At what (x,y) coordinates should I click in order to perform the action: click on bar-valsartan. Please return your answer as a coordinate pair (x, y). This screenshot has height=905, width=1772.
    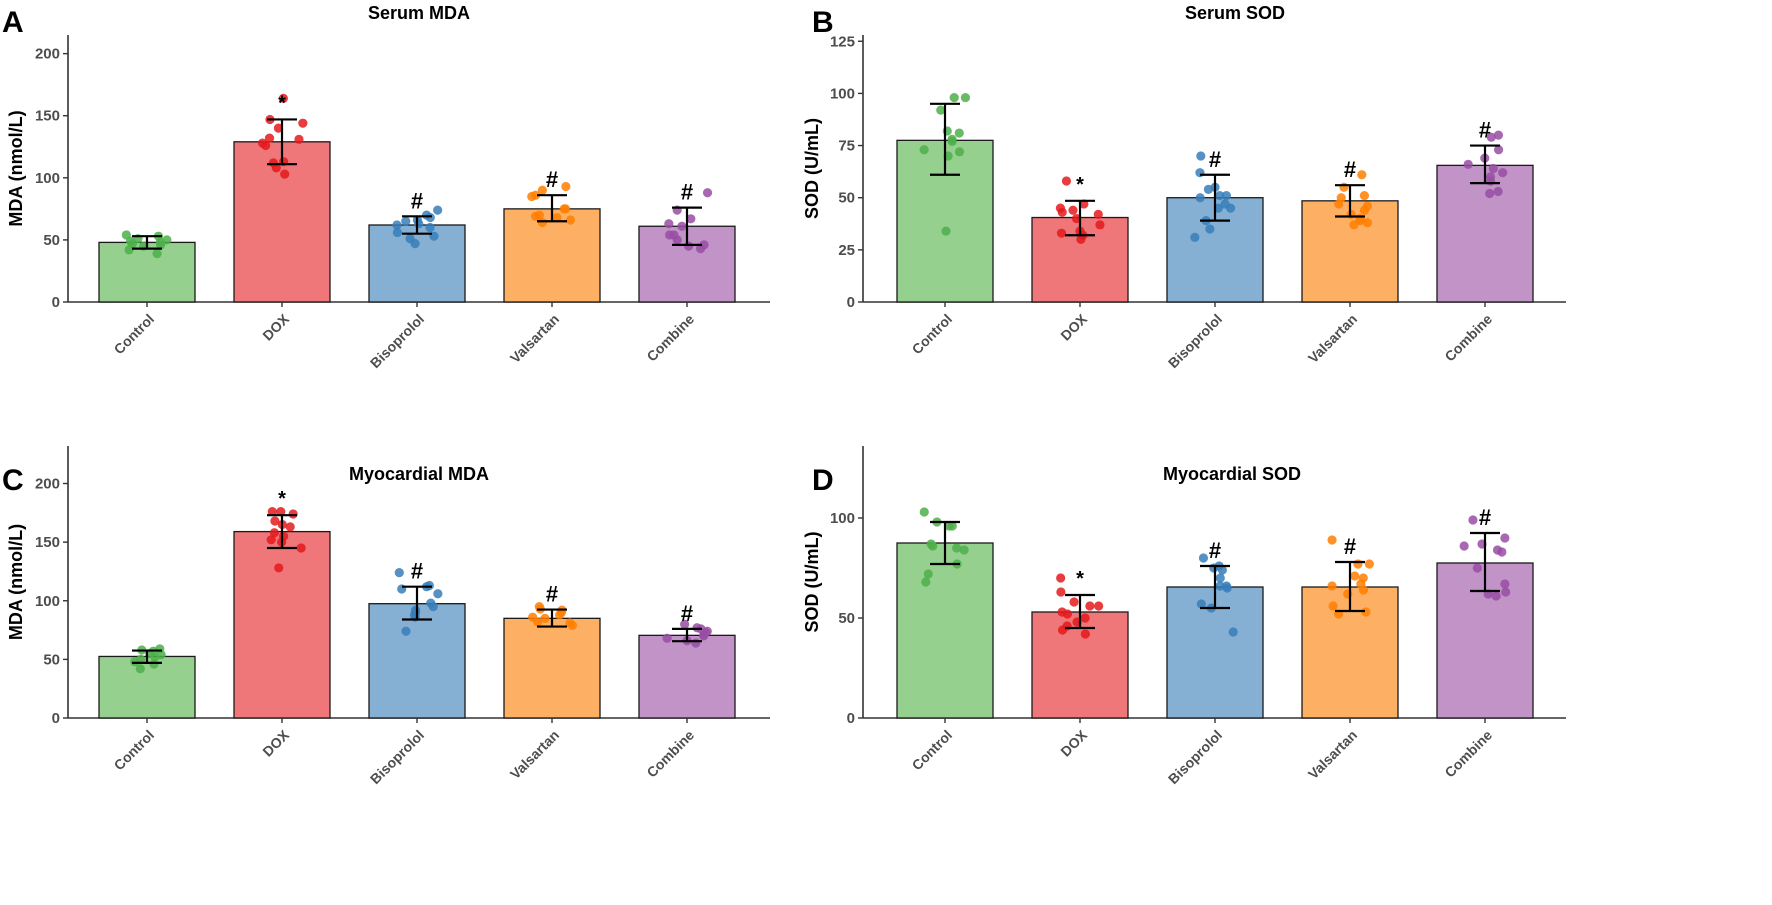
    Looking at the image, I should click on (552, 255).